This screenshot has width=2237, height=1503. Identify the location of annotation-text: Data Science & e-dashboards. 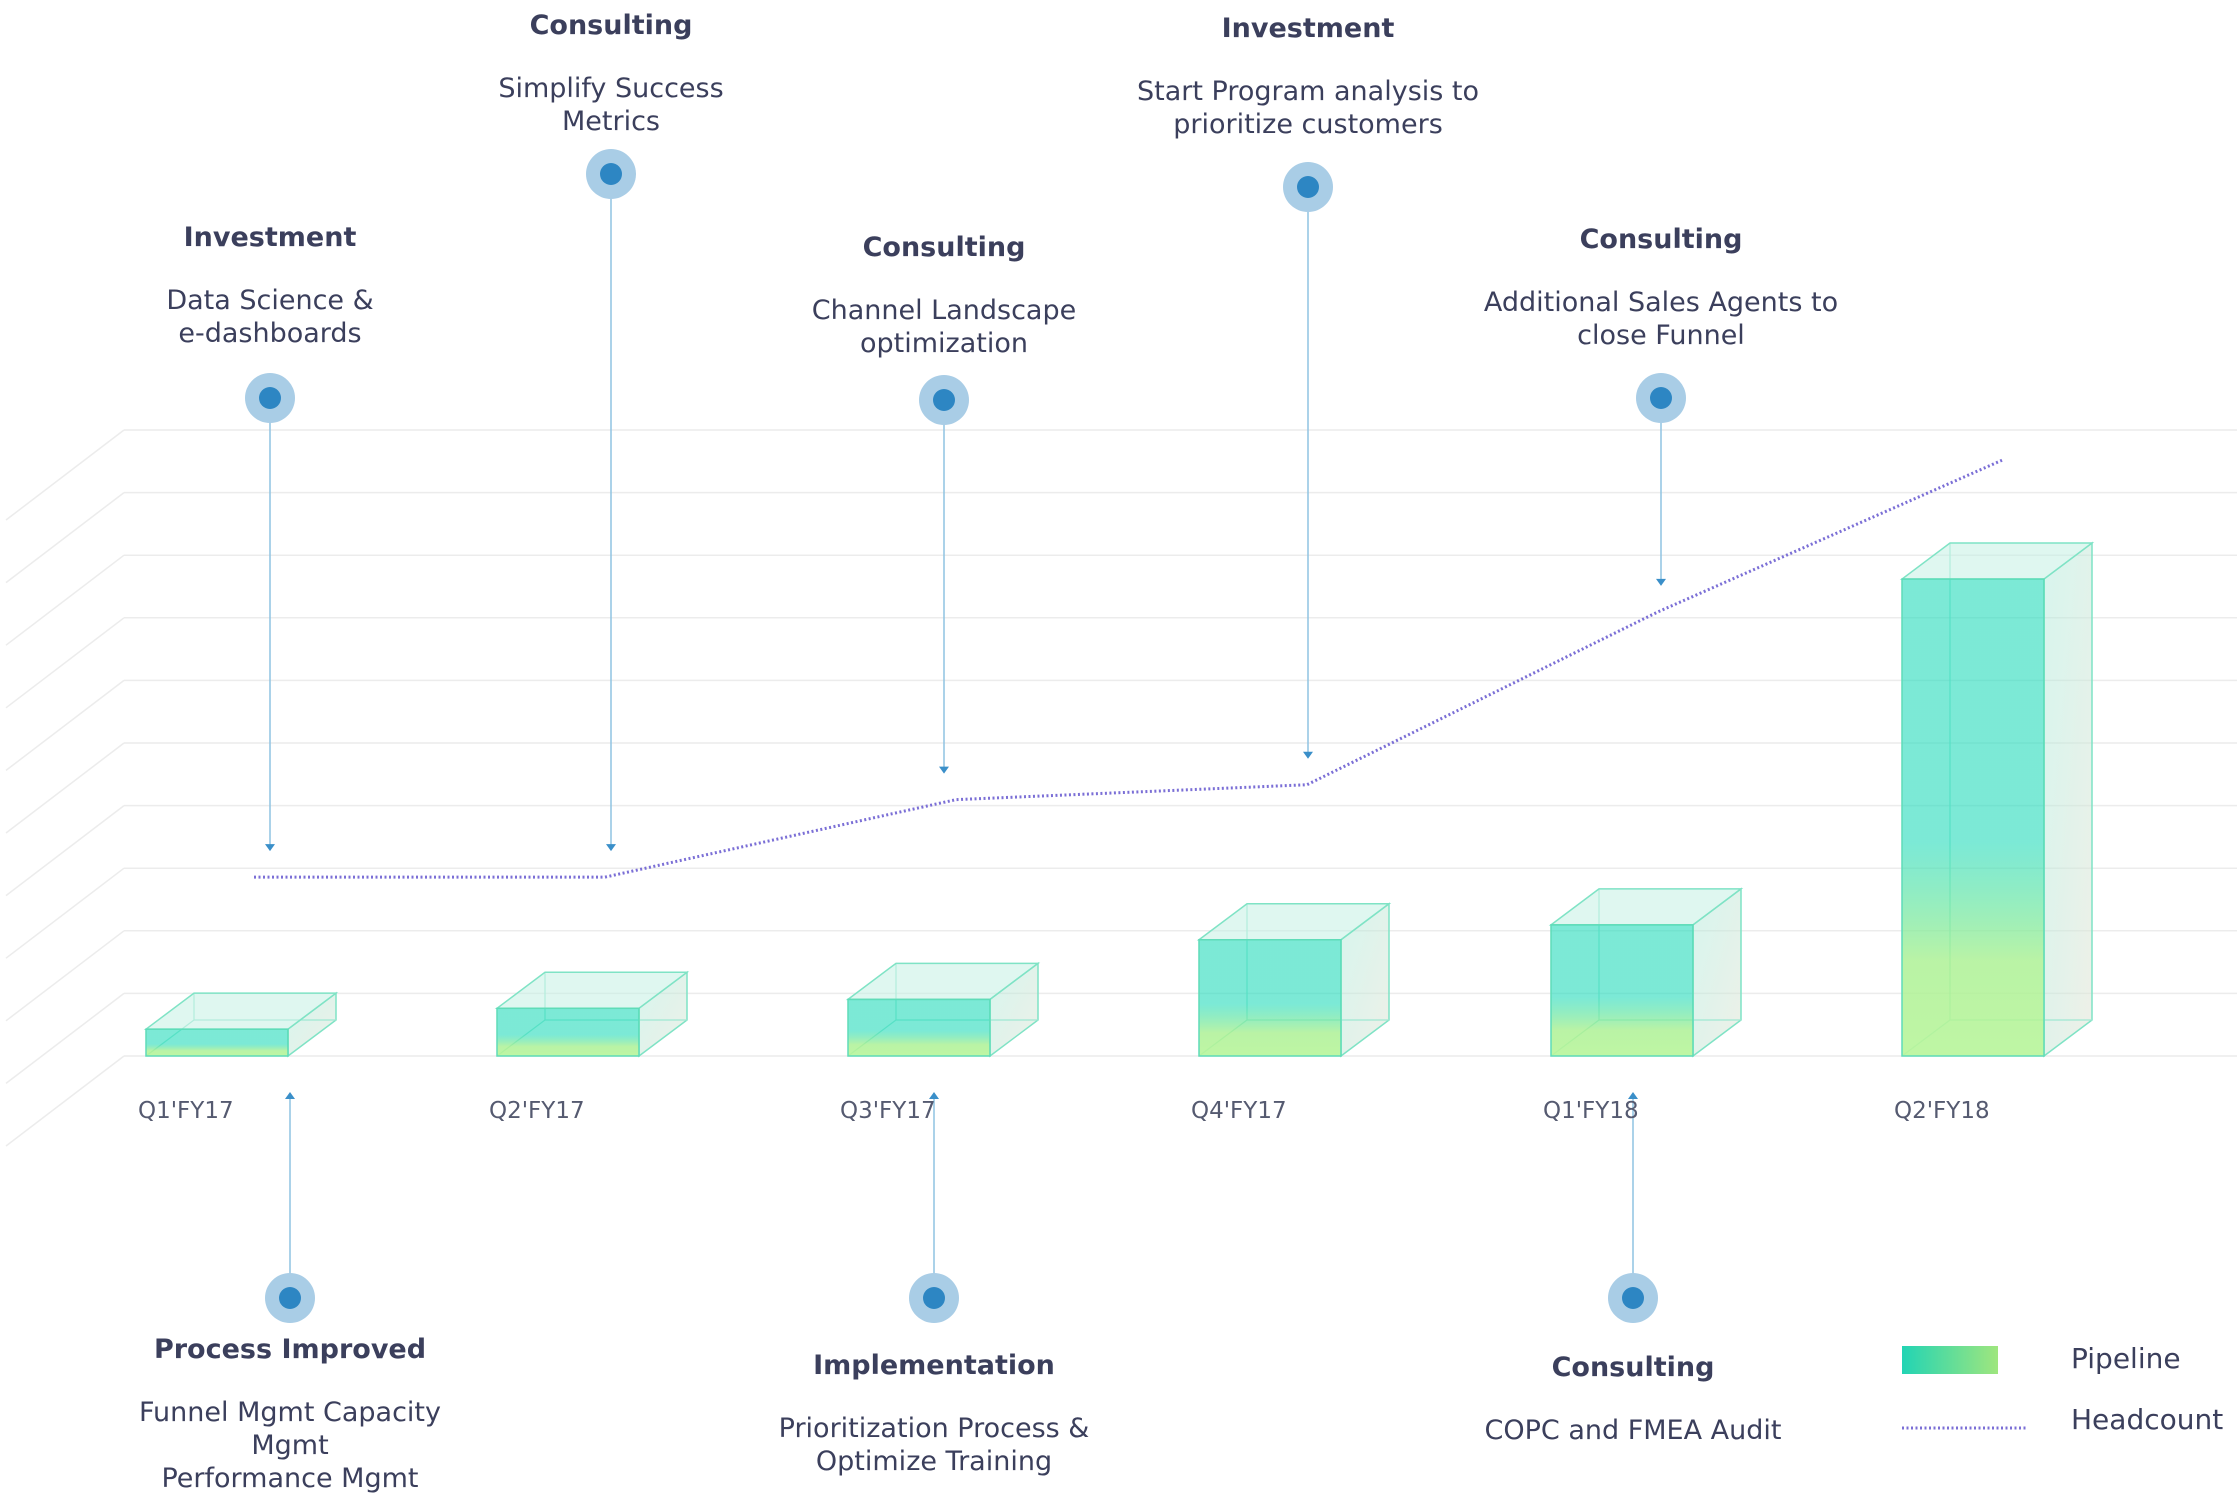
(270, 317).